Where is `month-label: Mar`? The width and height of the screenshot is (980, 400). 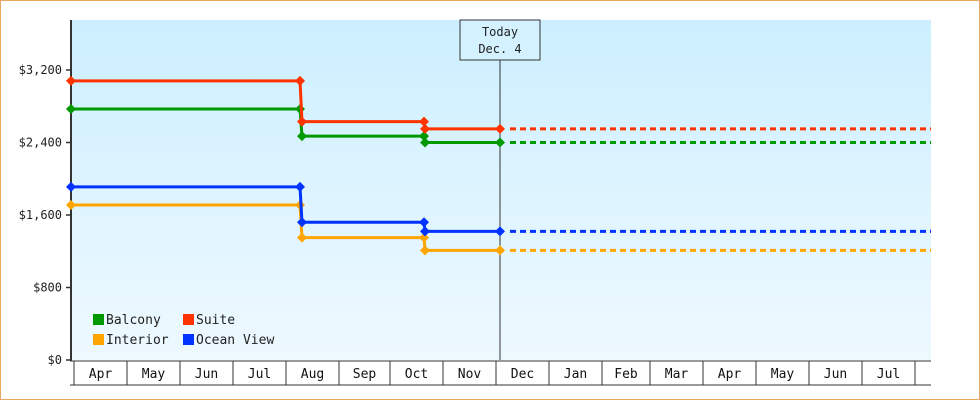
month-label: Mar is located at coordinates (677, 374).